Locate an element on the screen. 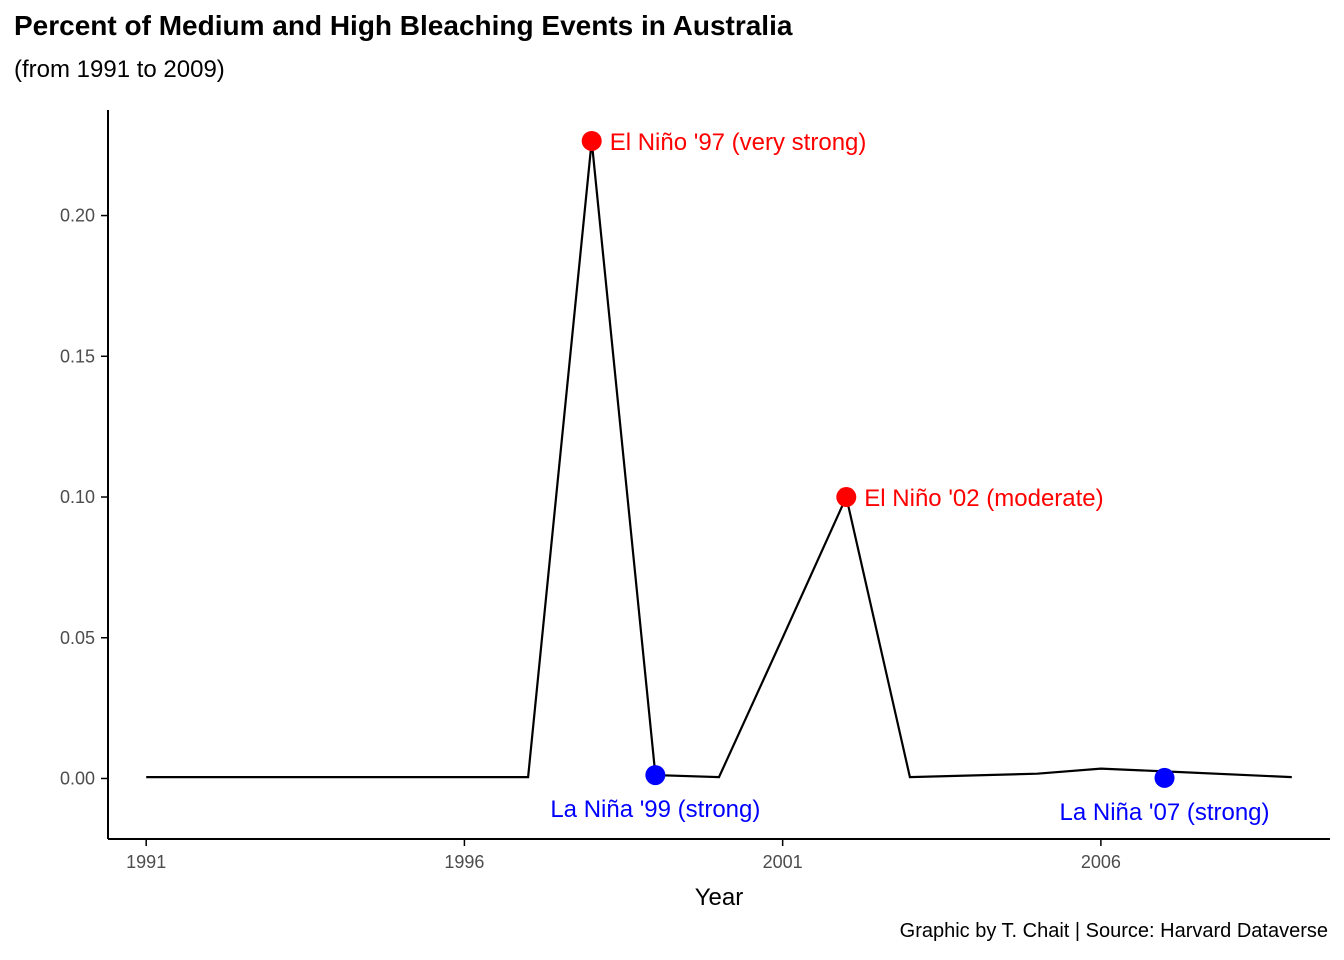 The image size is (1344, 960). x-tick-label: 2006 is located at coordinates (1101, 862).